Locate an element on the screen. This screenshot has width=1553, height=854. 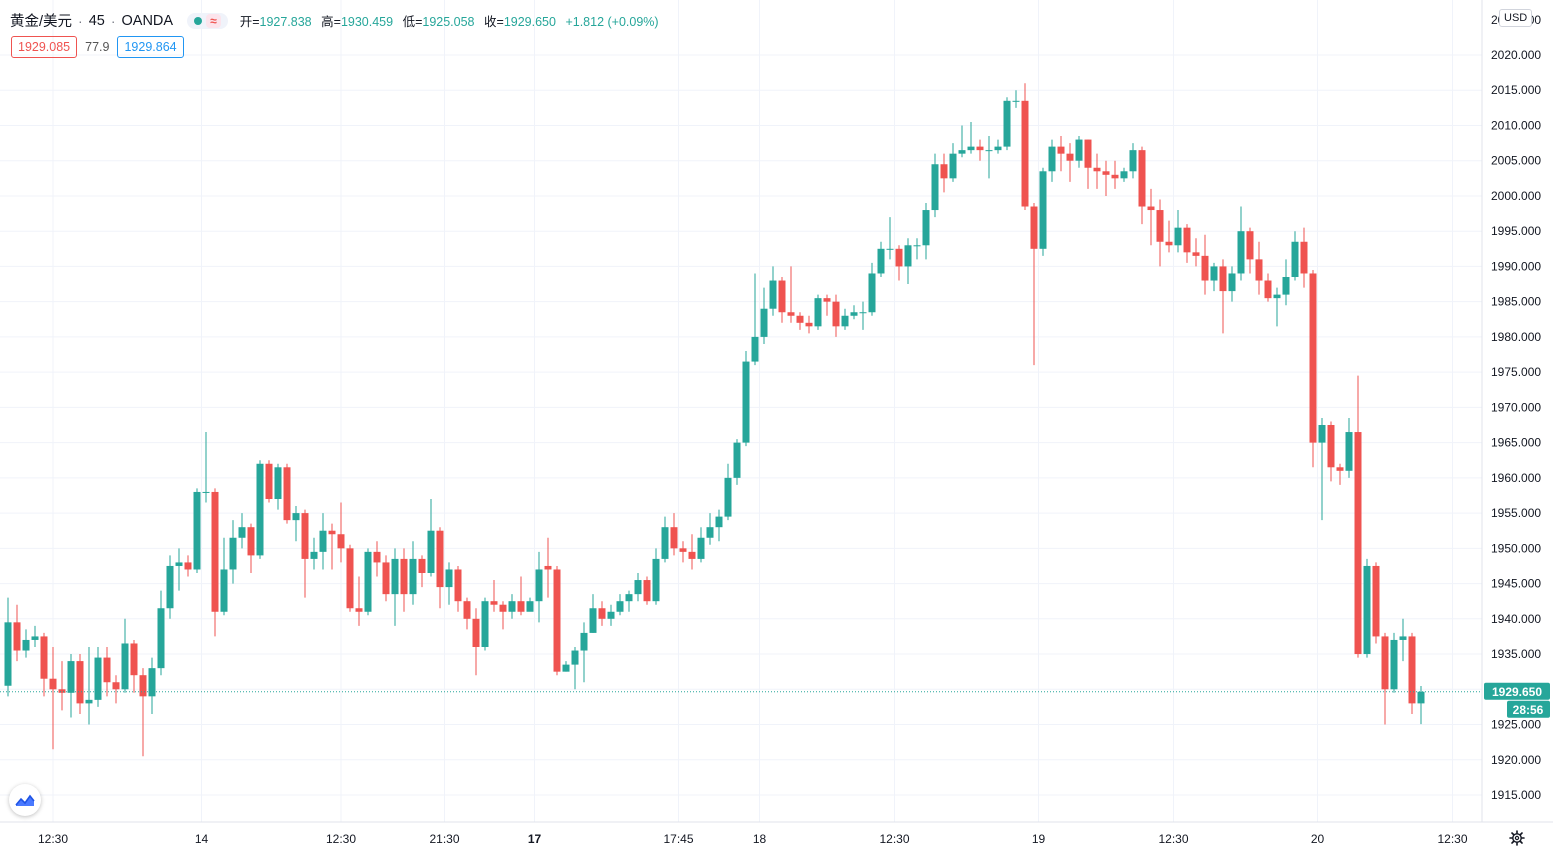
price-tick-label: 1920.000 is located at coordinates (1516, 760).